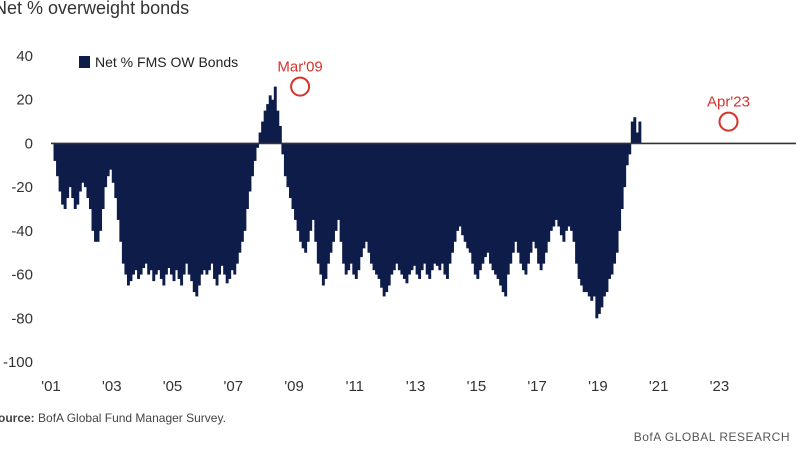 Image resolution: width=800 pixels, height=450 pixels. What do you see at coordinates (51, 386) in the screenshot?
I see `x-tick-label: '01` at bounding box center [51, 386].